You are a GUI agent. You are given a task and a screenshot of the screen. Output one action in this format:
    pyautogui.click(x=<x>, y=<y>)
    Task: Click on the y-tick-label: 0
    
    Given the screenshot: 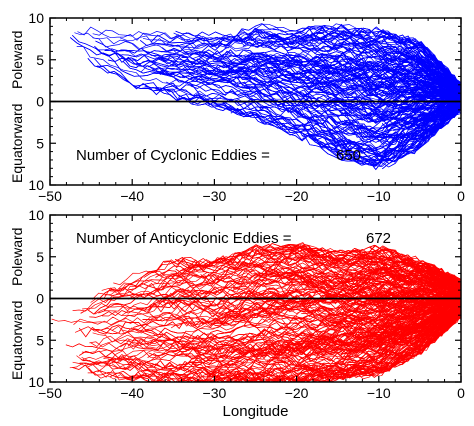 What is the action you would take?
    pyautogui.click(x=40, y=299)
    